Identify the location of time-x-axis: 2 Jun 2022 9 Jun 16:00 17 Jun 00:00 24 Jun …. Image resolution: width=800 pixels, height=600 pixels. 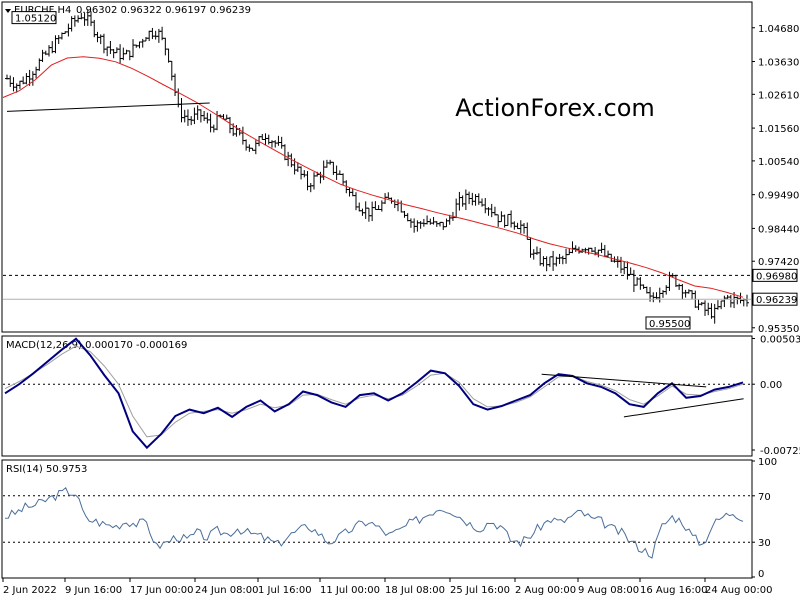
(387, 587).